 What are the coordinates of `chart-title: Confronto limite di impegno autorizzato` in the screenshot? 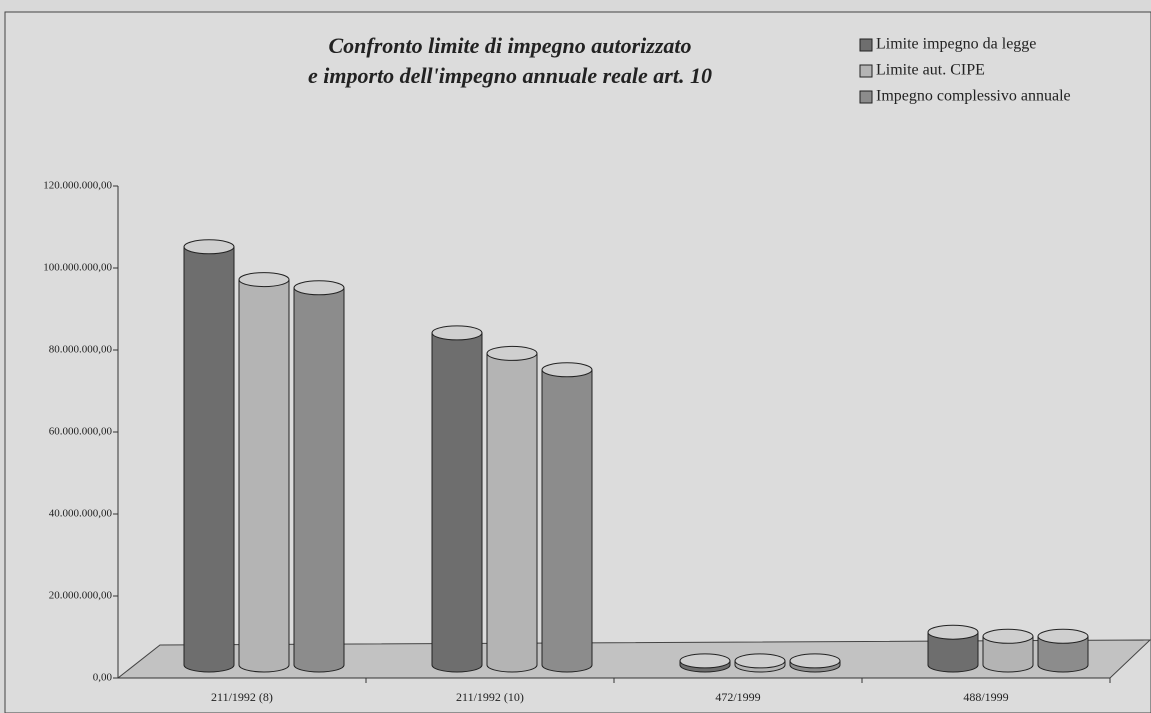 It's located at (509, 45).